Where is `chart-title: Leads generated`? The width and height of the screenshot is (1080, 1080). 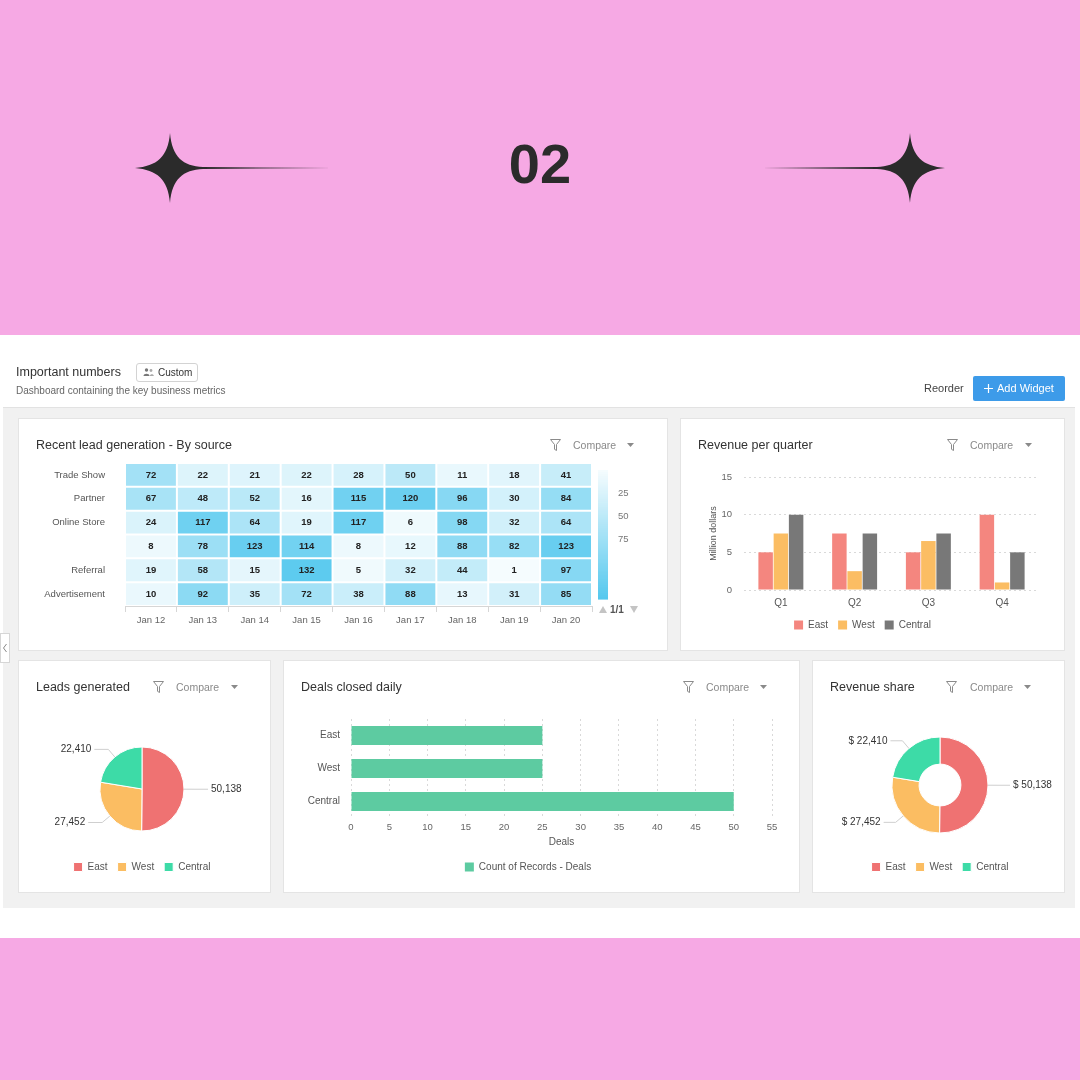 chart-title: Leads generated is located at coordinates (83, 687).